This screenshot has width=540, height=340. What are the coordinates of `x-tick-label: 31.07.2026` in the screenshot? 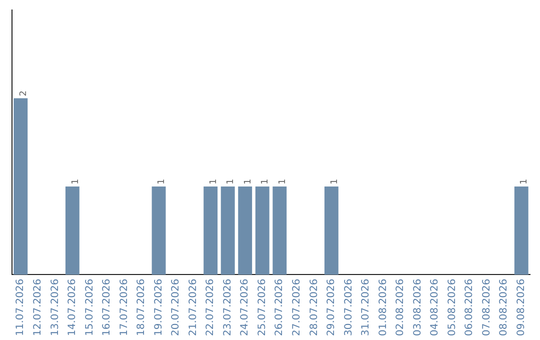 It's located at (366, 307).